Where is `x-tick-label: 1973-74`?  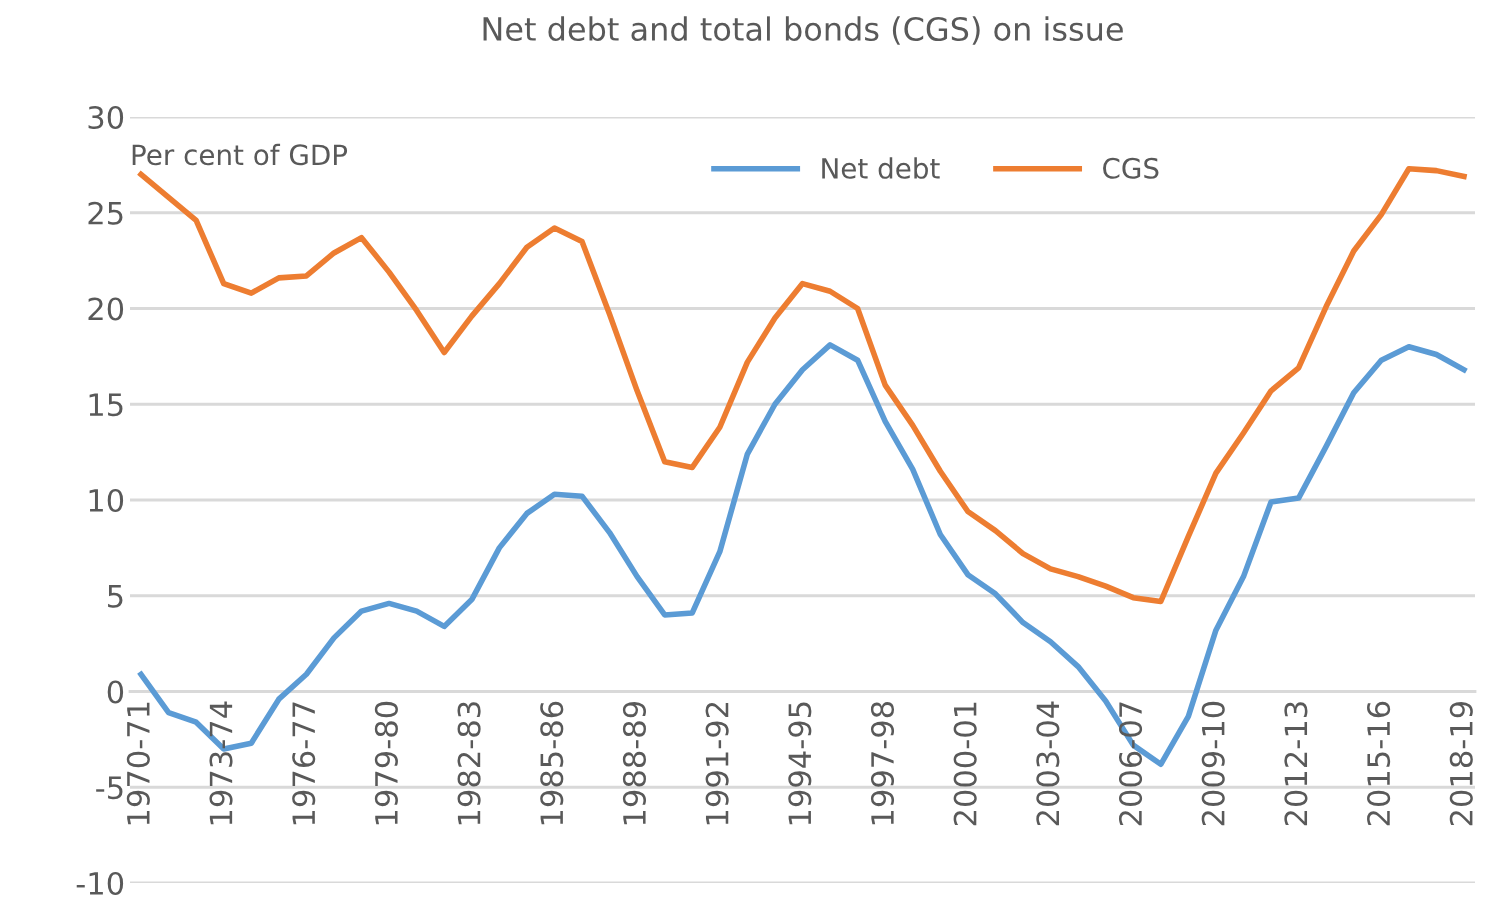 x-tick-label: 1973-74 is located at coordinates (221, 763).